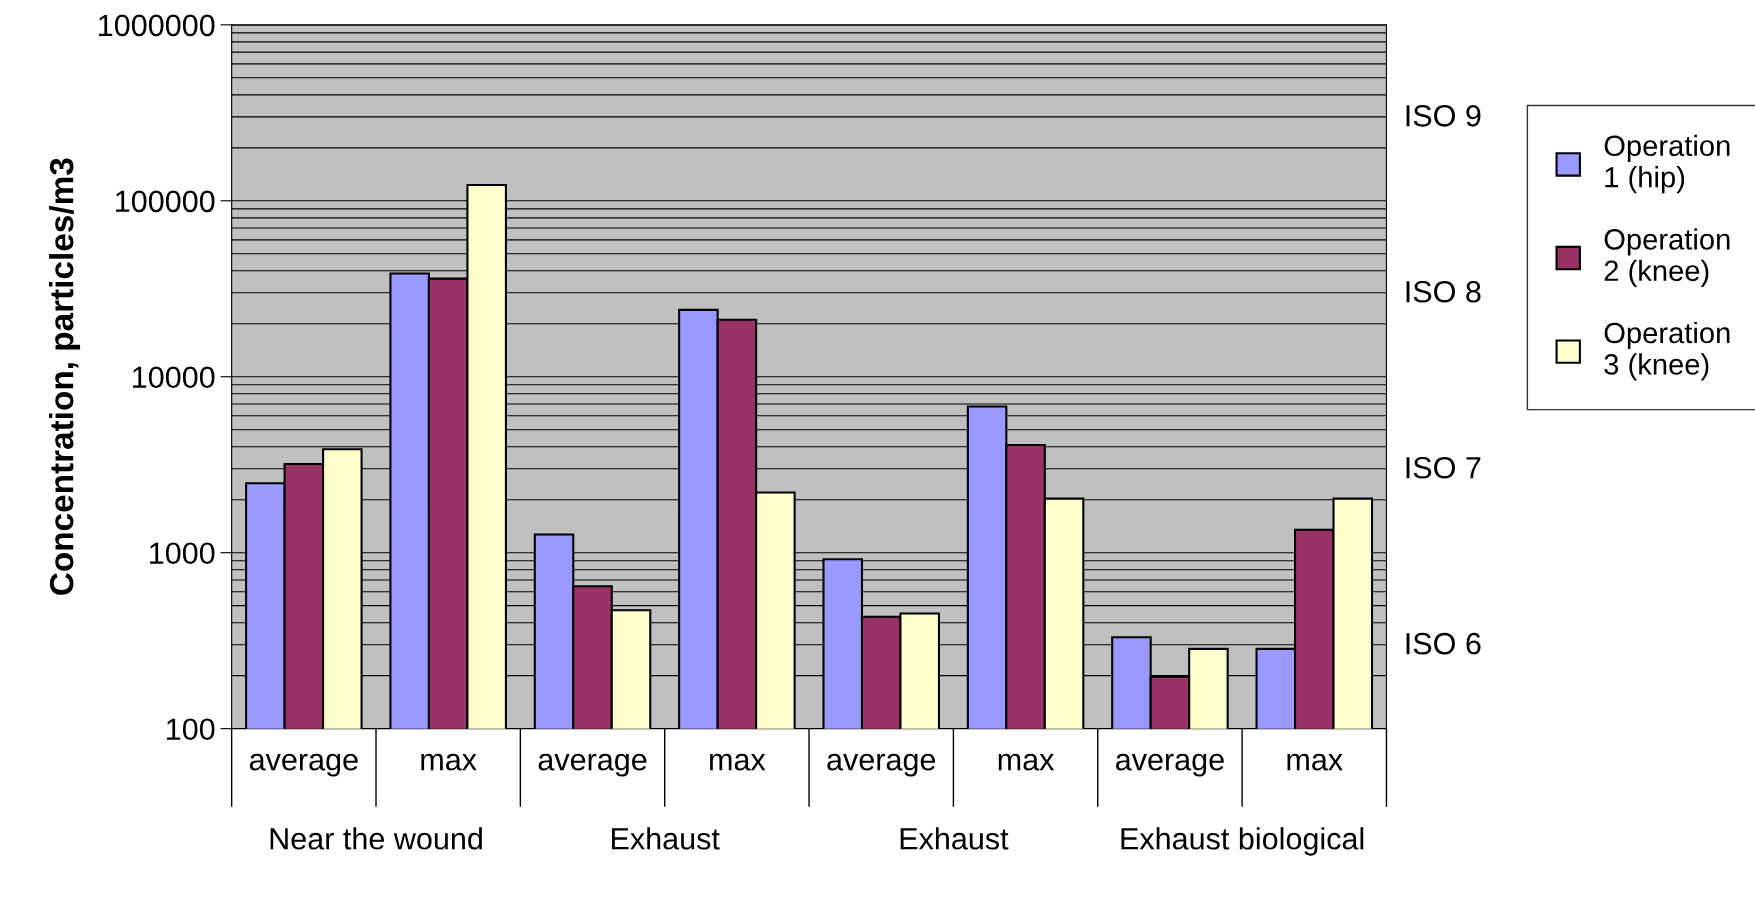 This screenshot has height=920, width=1755. Describe the element at coordinates (1443, 116) in the screenshot. I see `text: ISO 9` at that location.